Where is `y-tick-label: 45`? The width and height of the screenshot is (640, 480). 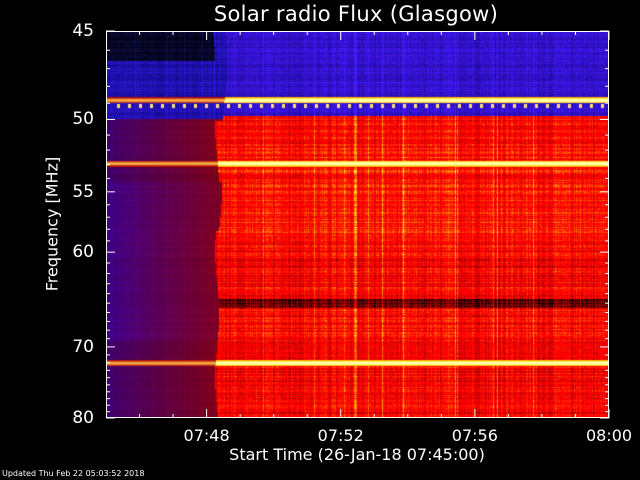
y-tick-label: 45 is located at coordinates (83, 31).